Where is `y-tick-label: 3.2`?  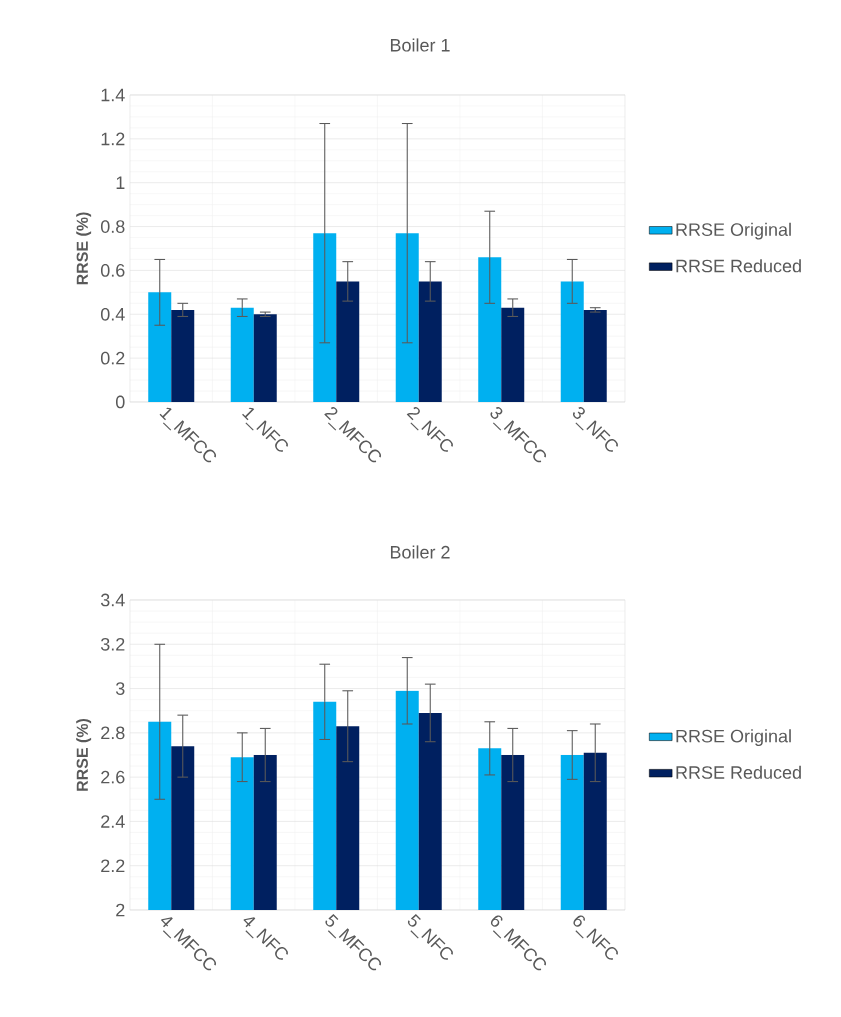 y-tick-label: 3.2 is located at coordinates (112, 644).